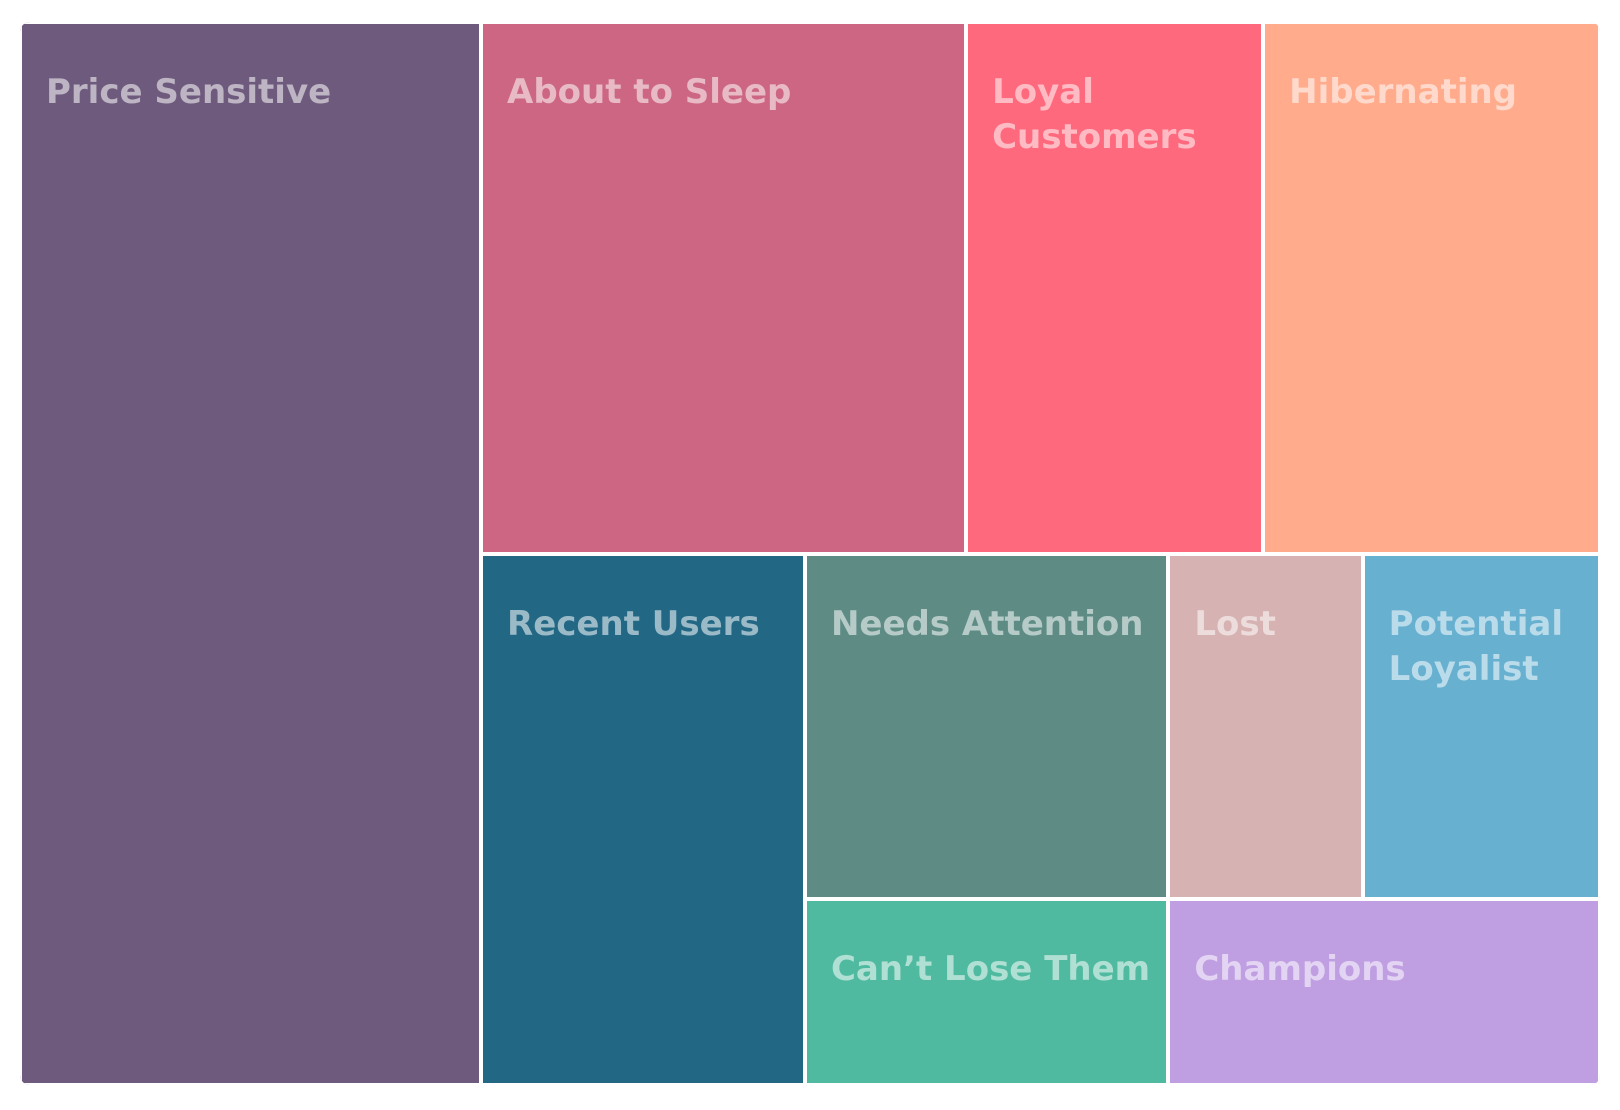  I want to click on treemap-tile-about-to-sleep: About to Sleep, so click(724, 288).